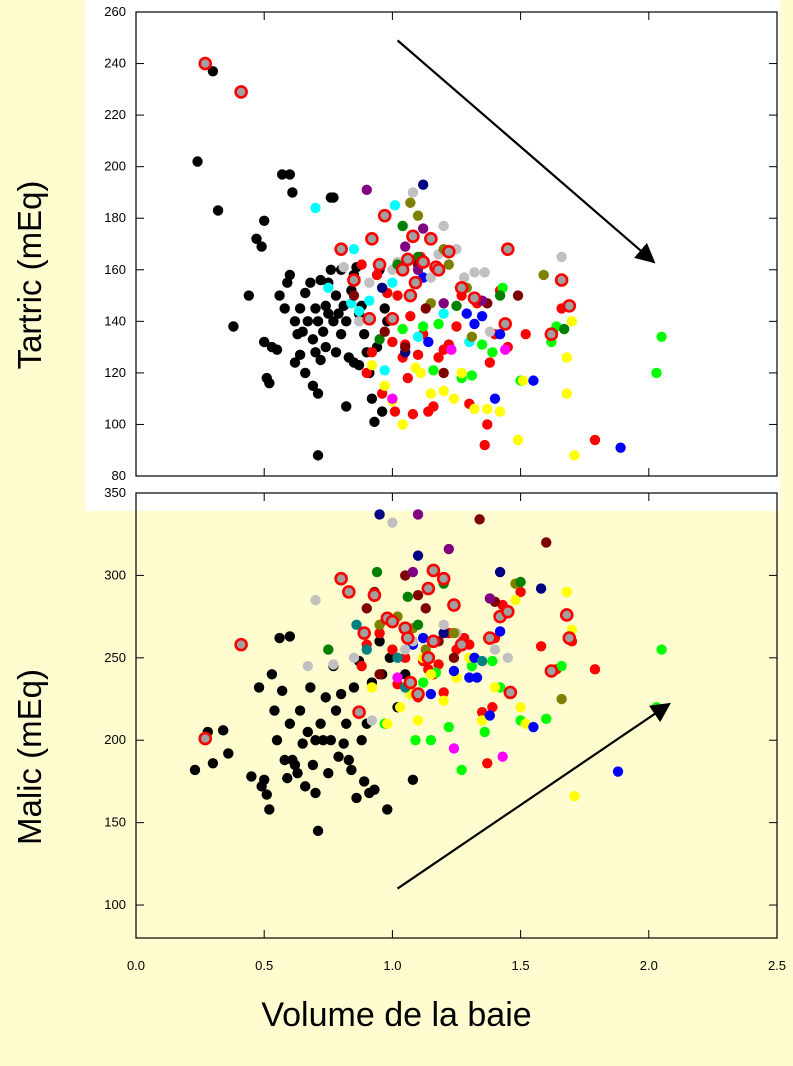  I want to click on x-tick-label: 0.5, so click(264, 965).